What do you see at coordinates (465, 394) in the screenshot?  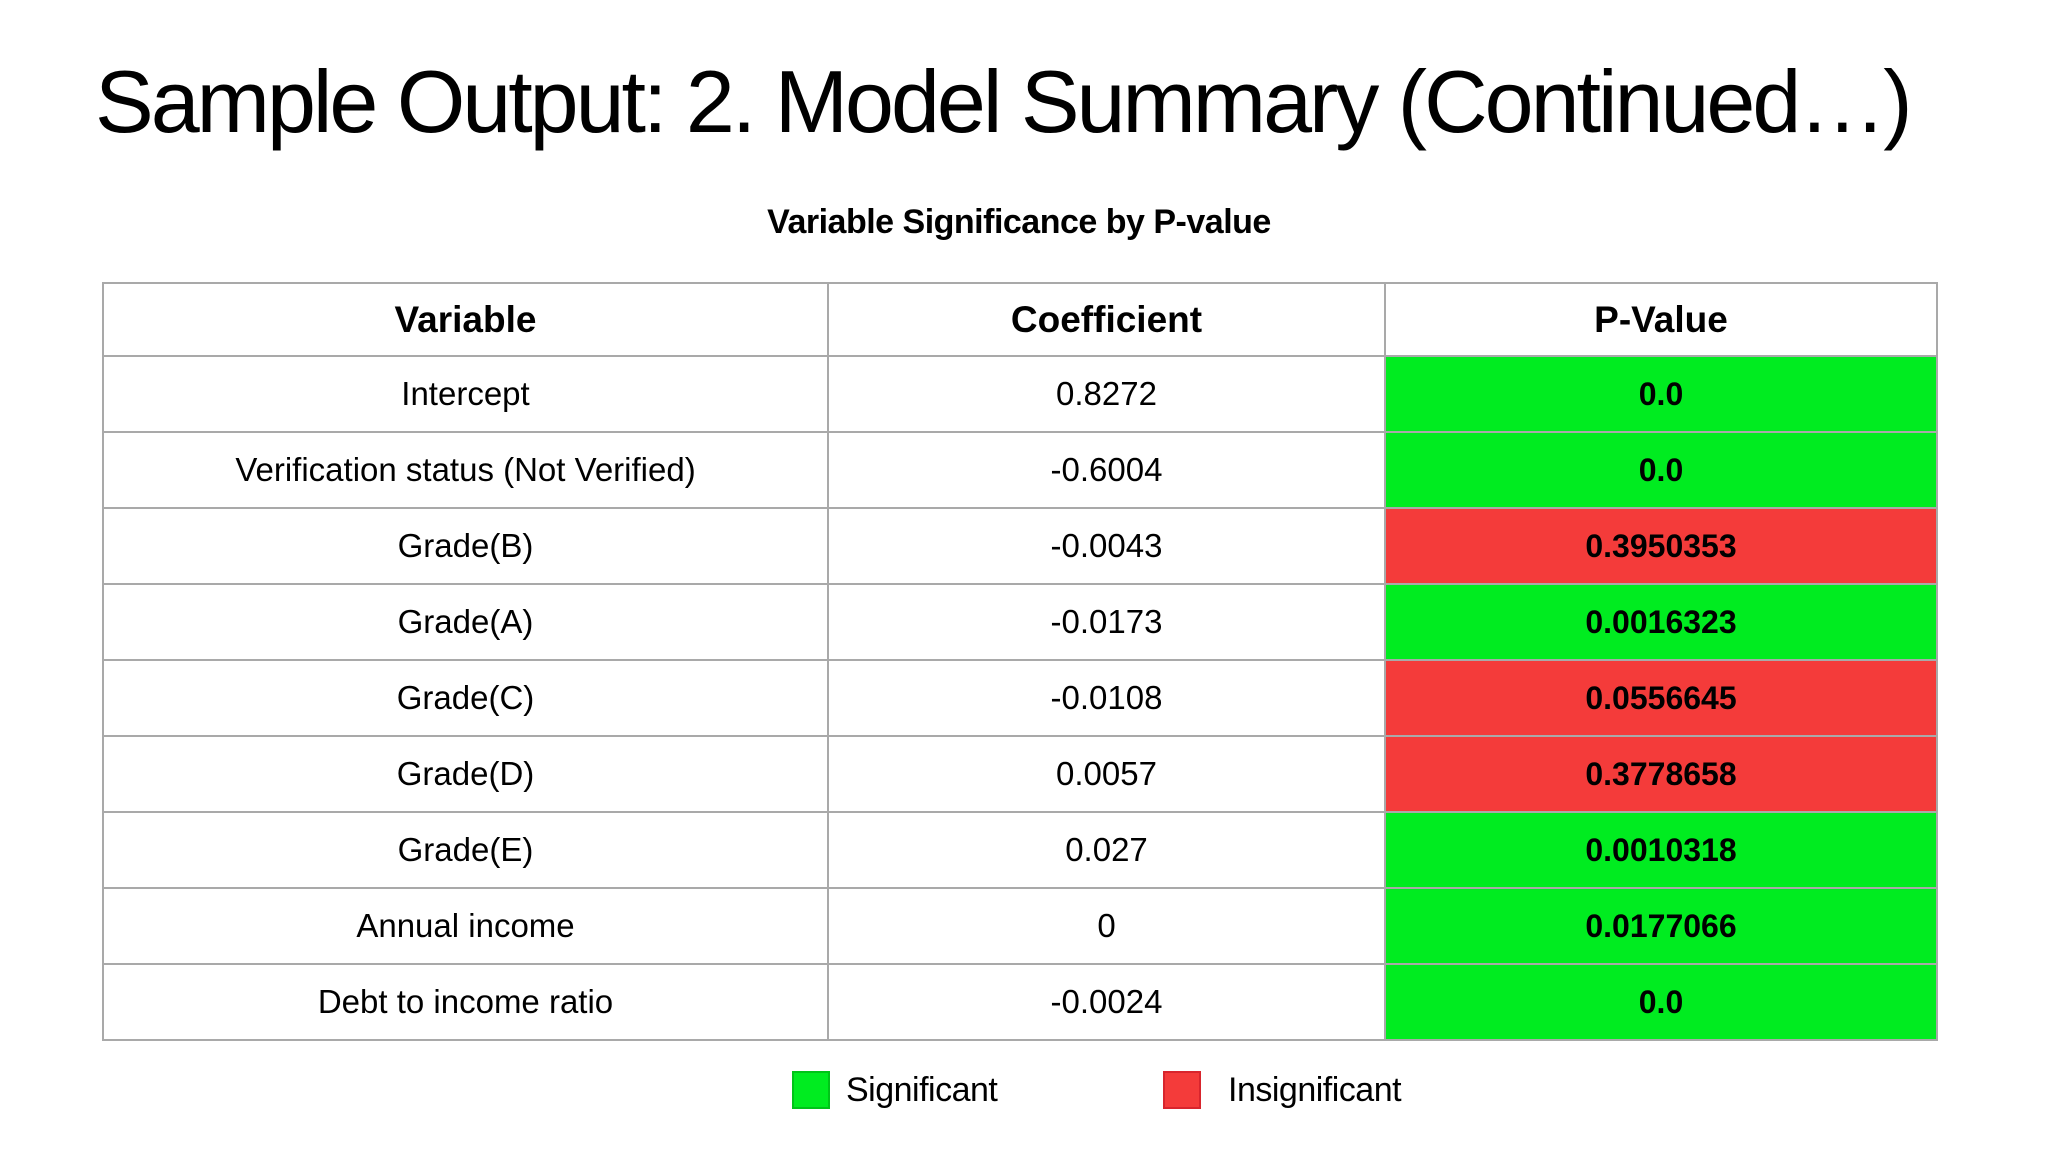 I see `variable-cell: Intercept` at bounding box center [465, 394].